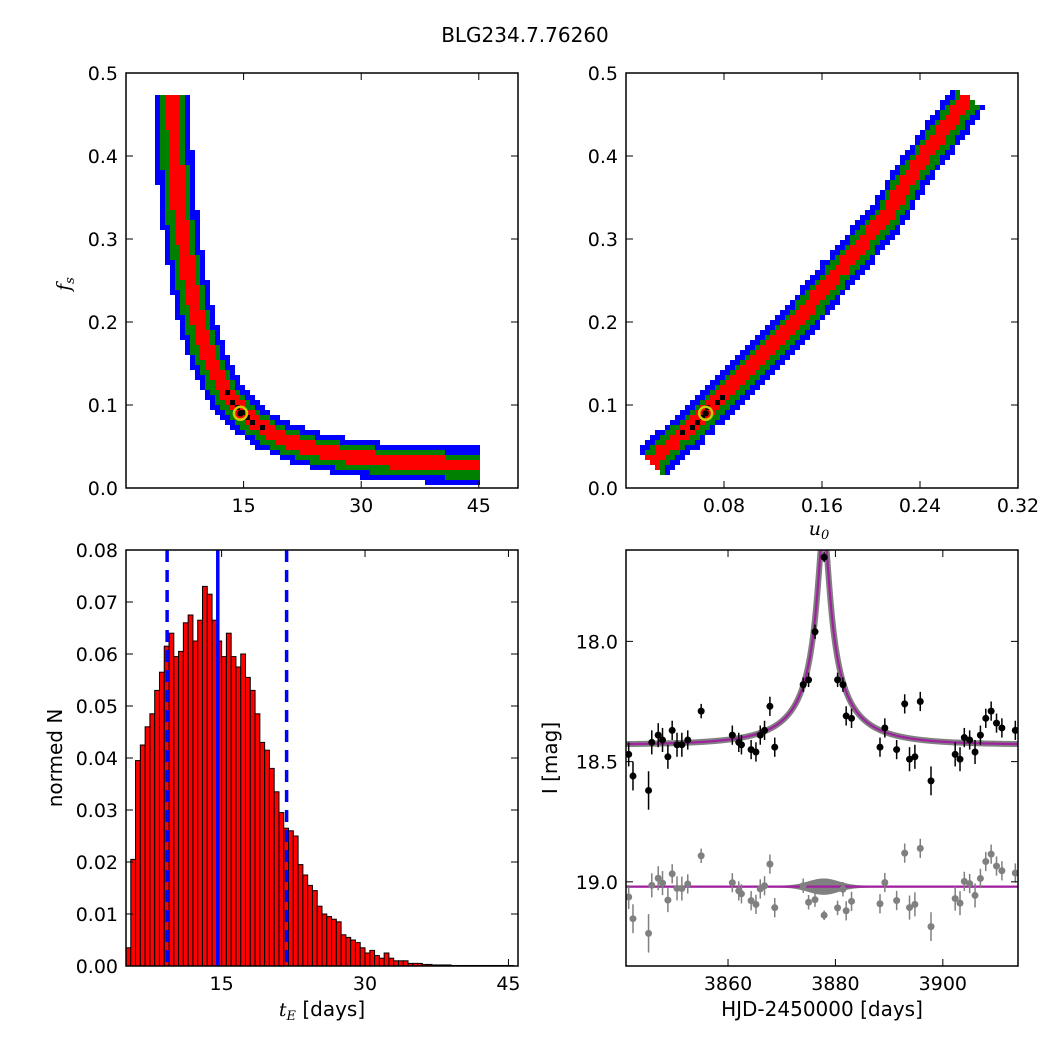  Describe the element at coordinates (822, 751) in the screenshot. I see `lightcurve-area` at that location.